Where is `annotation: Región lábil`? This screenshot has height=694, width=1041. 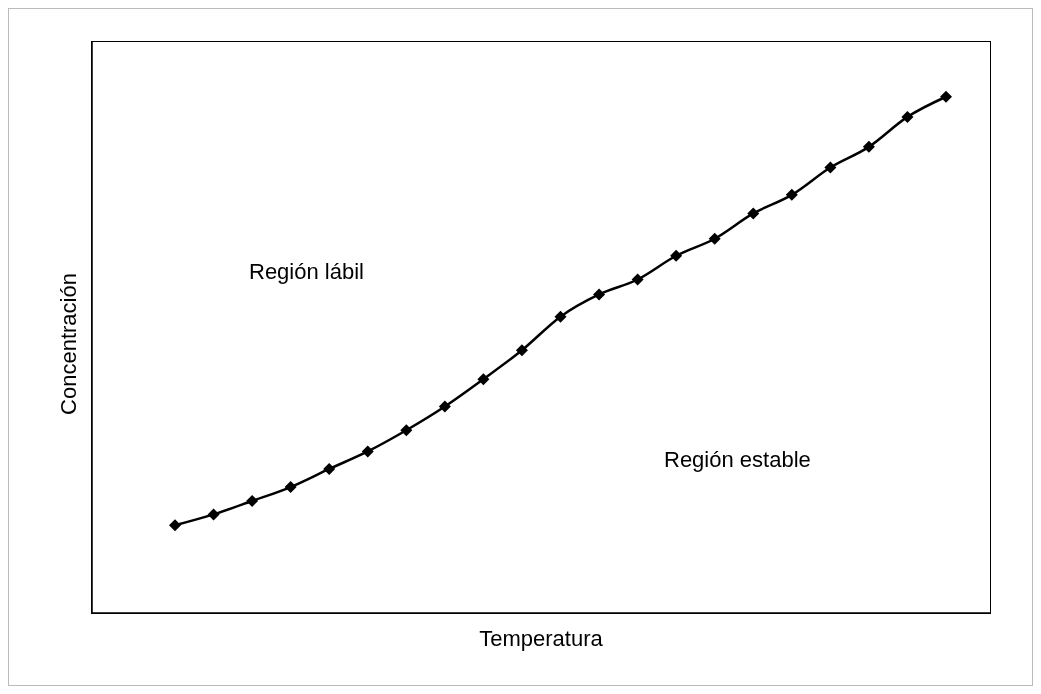 annotation: Región lábil is located at coordinates (306, 272).